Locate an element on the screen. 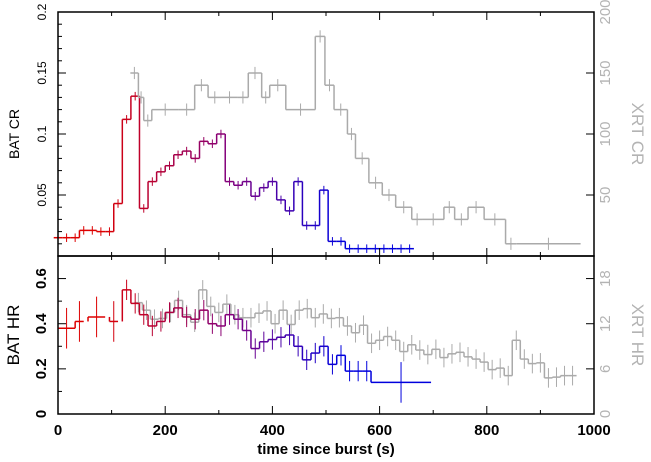  hardness-left-tick-label: 0.6 is located at coordinates (41, 278).